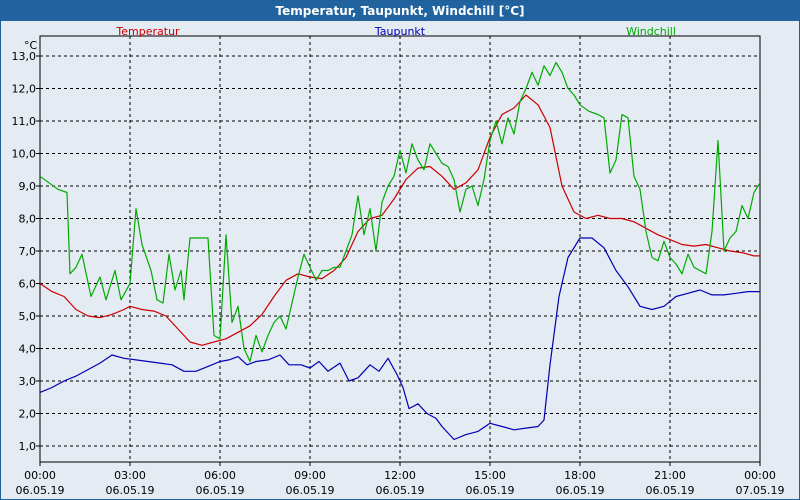 The image size is (800, 500). I want to click on chart-title: Temperatur, Taupunkt, Windchill [°C], so click(400, 11).